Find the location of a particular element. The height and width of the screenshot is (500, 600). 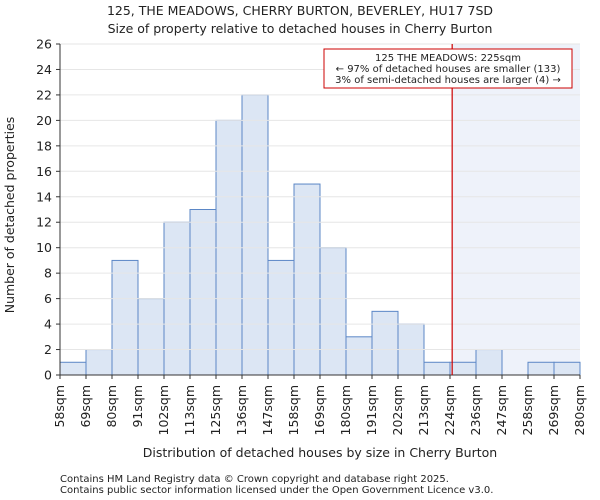

x-tick-label: 113sqm is located at coordinates (189, 410).